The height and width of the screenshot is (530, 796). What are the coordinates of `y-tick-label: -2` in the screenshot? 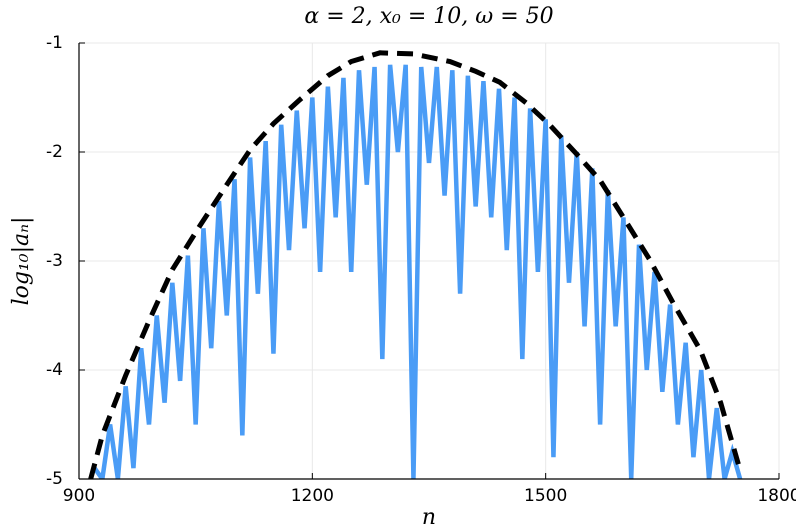 It's located at (54, 152).